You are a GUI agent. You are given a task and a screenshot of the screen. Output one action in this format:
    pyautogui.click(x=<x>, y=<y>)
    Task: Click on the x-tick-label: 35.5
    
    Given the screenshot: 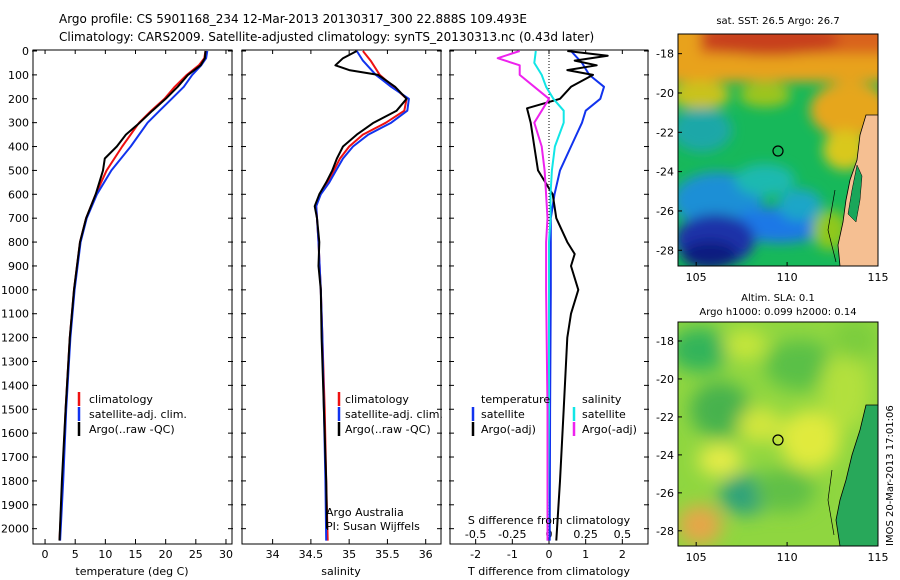 What is the action you would take?
    pyautogui.click(x=387, y=554)
    